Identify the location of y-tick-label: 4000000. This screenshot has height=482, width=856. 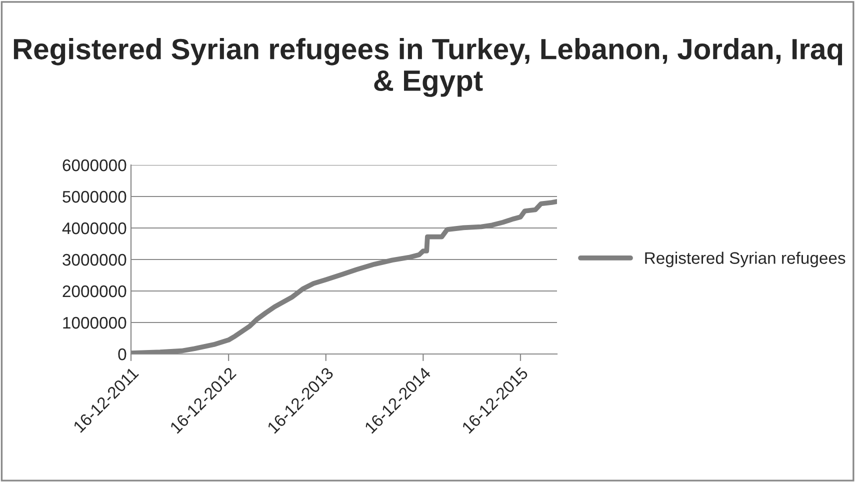
(94, 228).